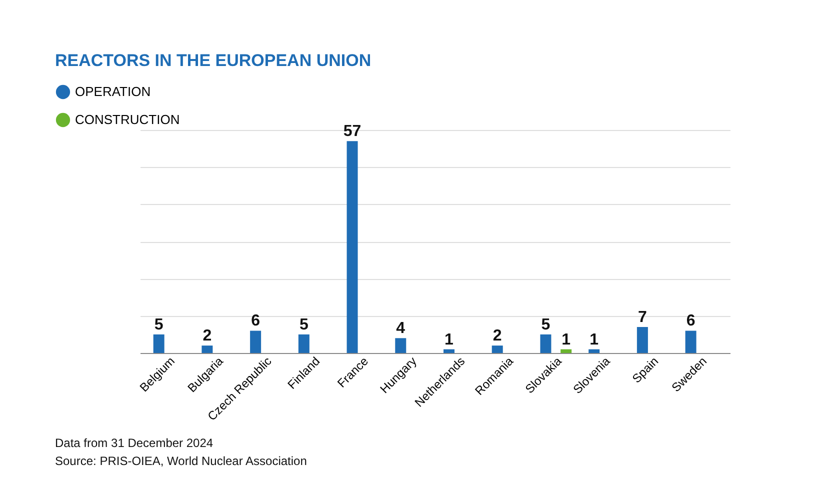 This screenshot has height=500, width=833. Describe the element at coordinates (213, 60) in the screenshot. I see `chart-title: REACTORS IN THE EUROPEAN UNION` at that location.